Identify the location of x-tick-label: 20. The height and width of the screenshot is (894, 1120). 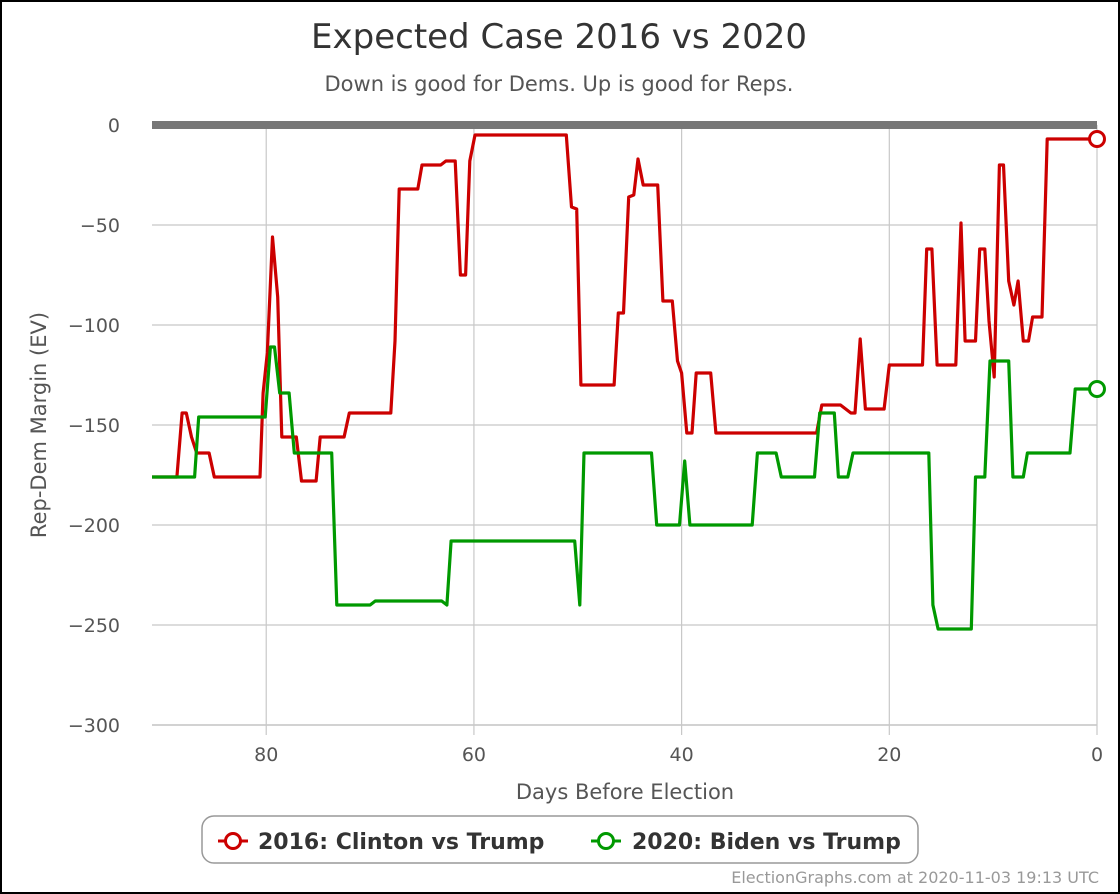
(889, 755).